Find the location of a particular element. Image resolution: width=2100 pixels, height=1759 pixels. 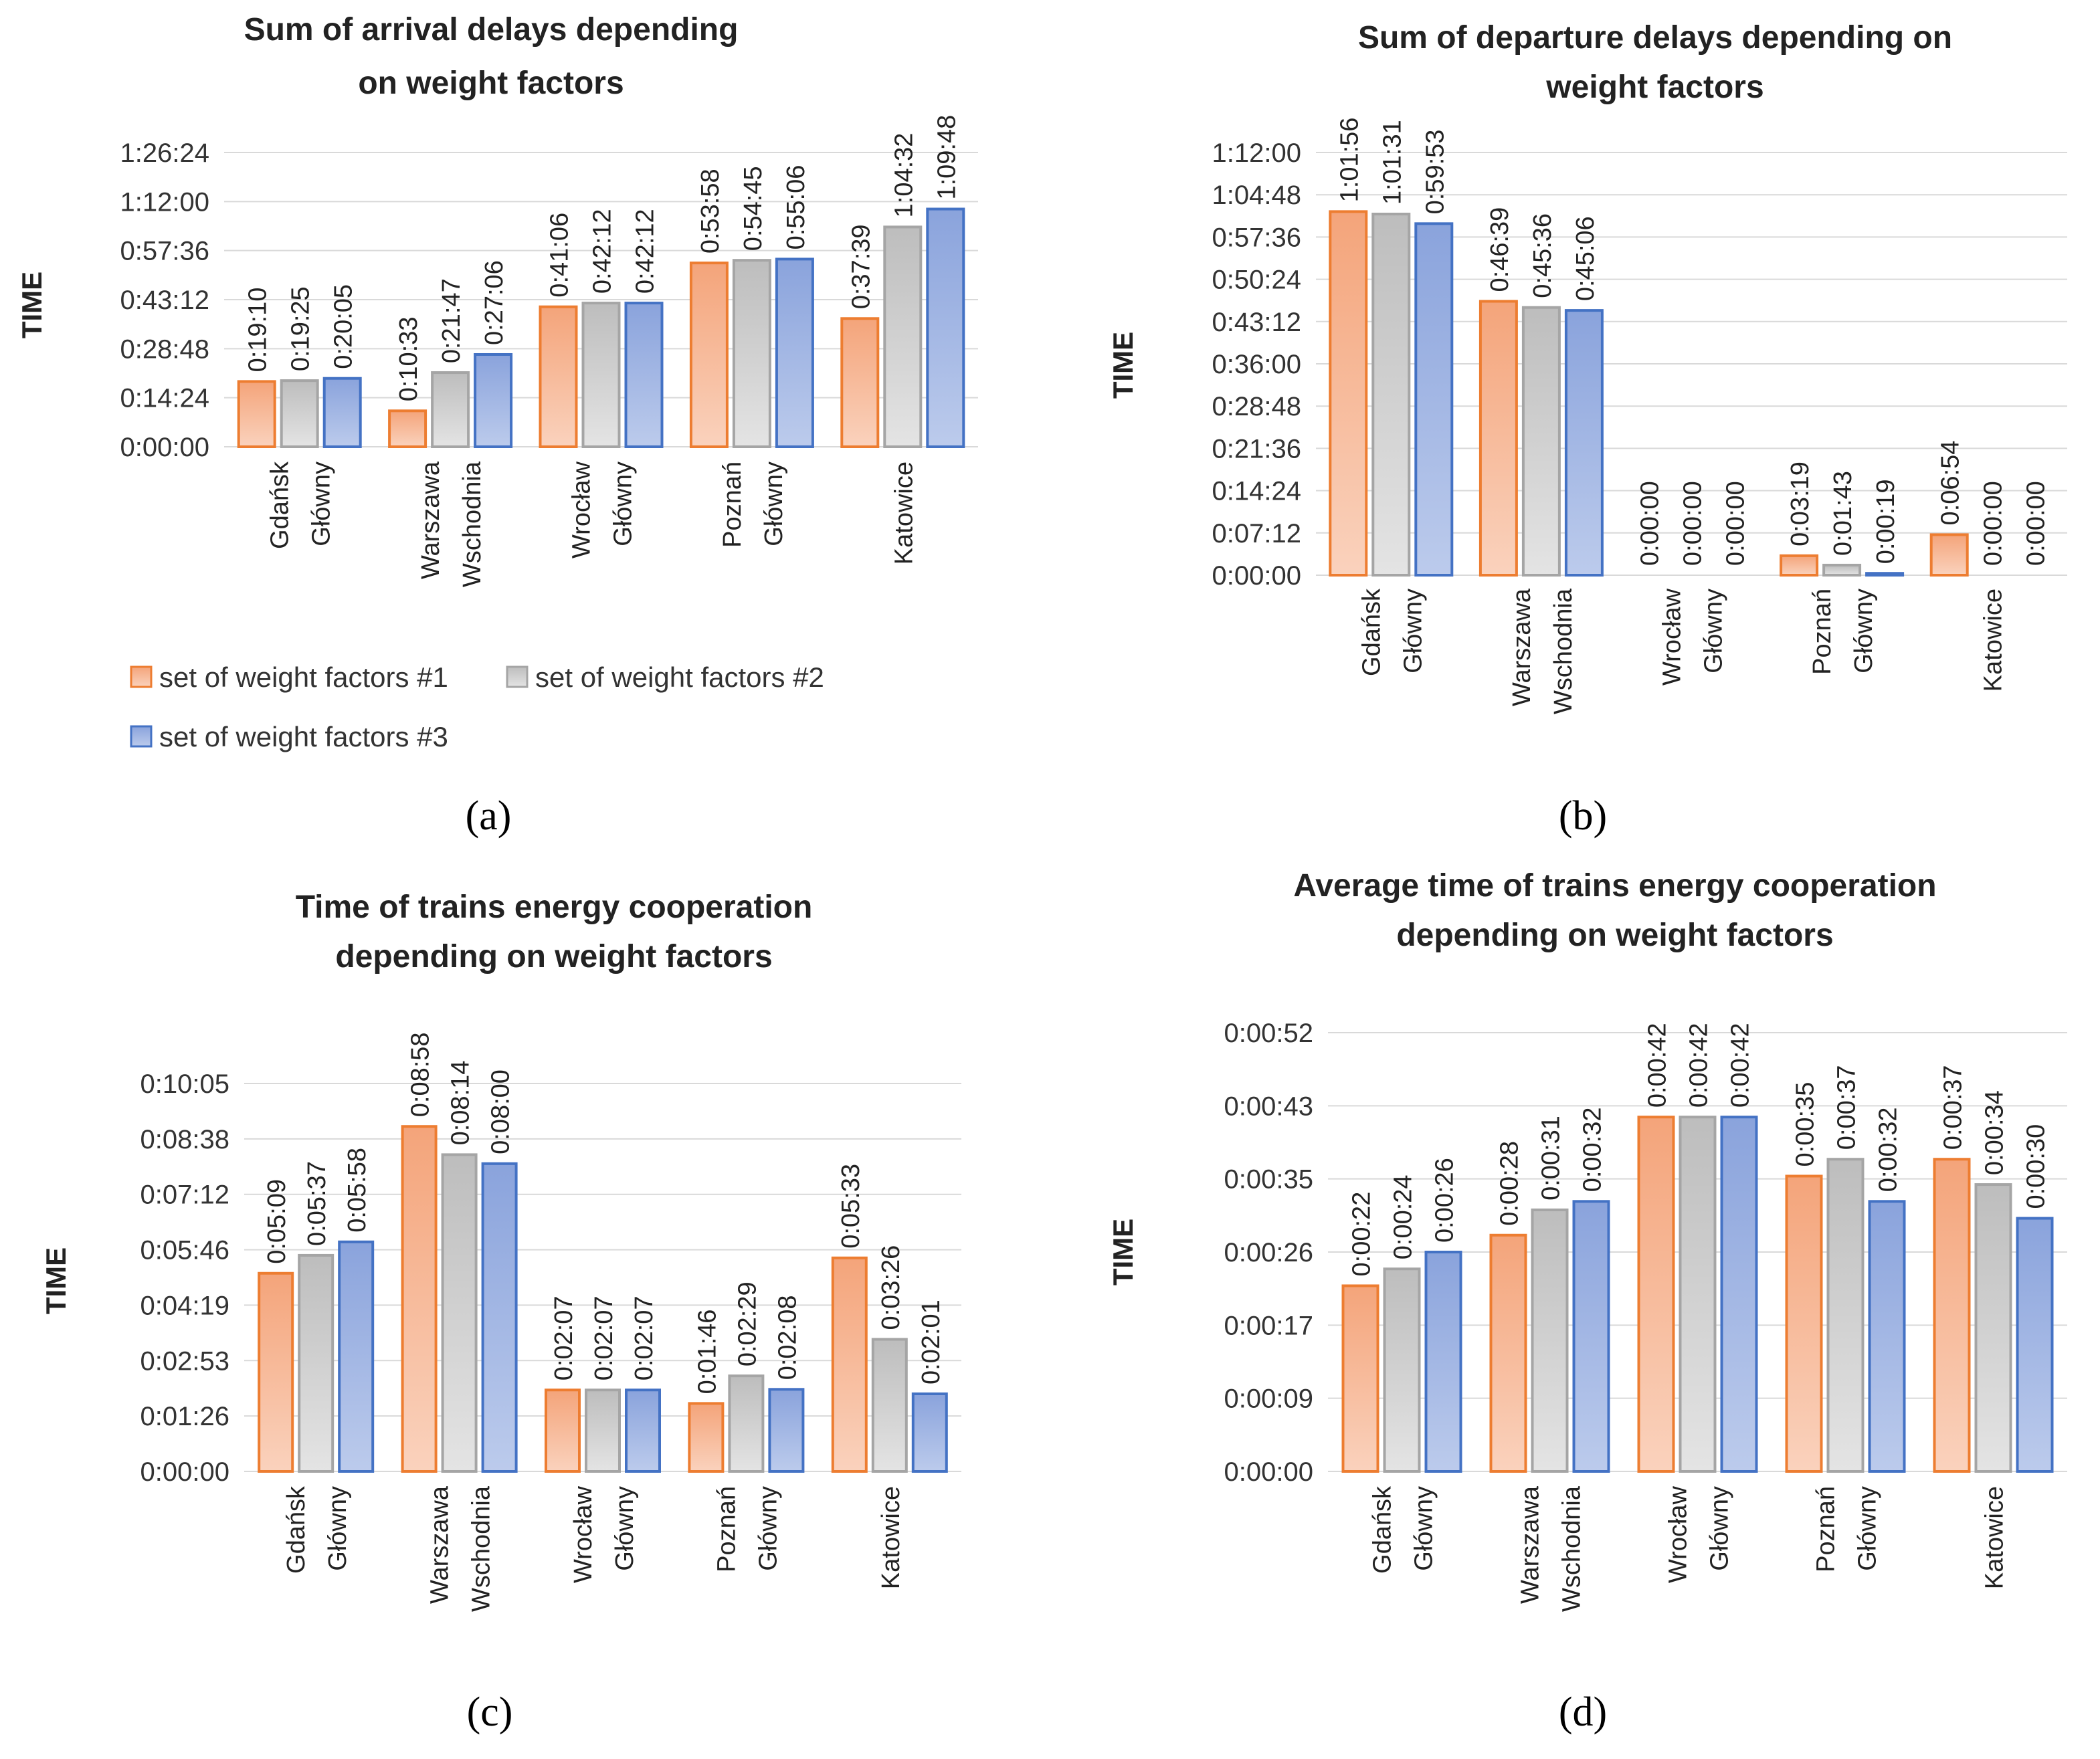

data-label: 0:05:09 is located at coordinates (277, 1221).